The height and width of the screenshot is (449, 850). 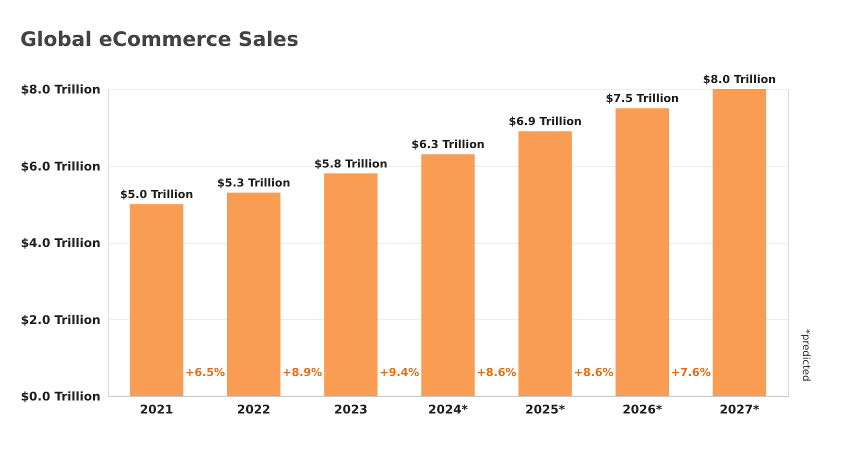 What do you see at coordinates (448, 145) in the screenshot?
I see `data-label: $6.3 Trillion` at bounding box center [448, 145].